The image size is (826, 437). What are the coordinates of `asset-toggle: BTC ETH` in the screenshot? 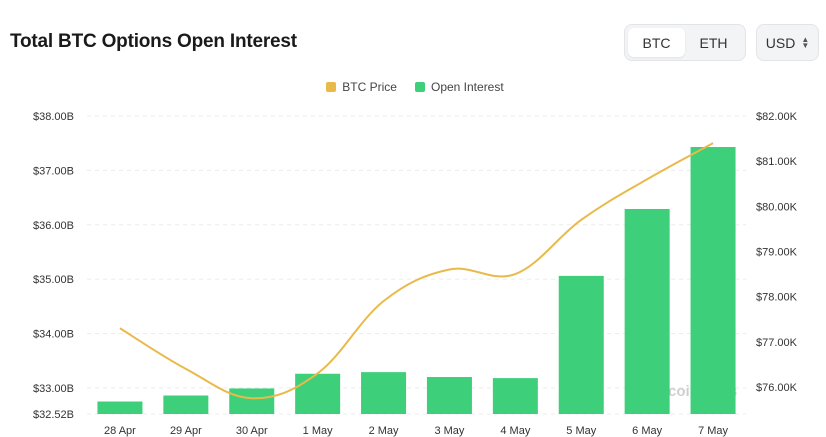 It's located at (685, 42).